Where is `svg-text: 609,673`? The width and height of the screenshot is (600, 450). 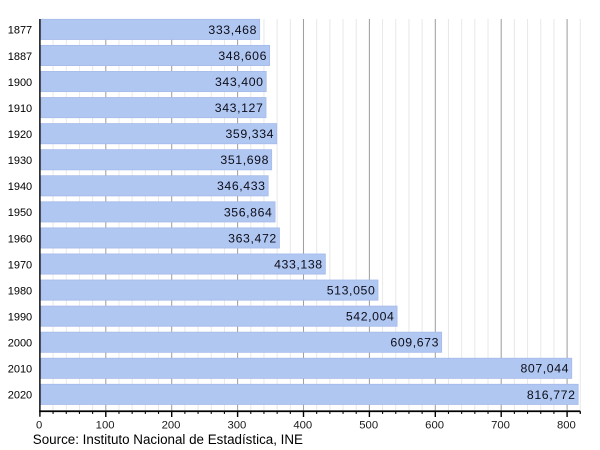 svg-text: 609,673 is located at coordinates (414, 343).